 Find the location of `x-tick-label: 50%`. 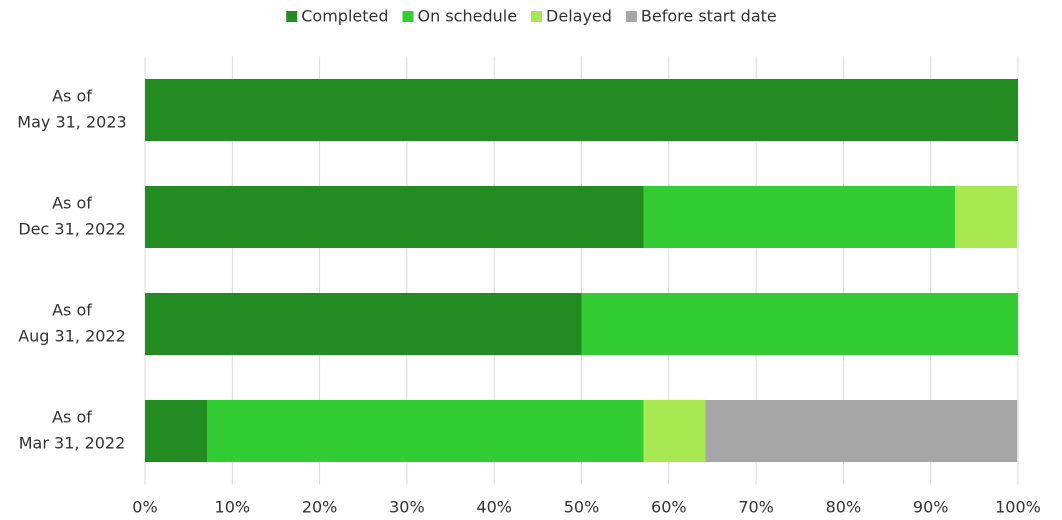

x-tick-label: 50% is located at coordinates (582, 507).